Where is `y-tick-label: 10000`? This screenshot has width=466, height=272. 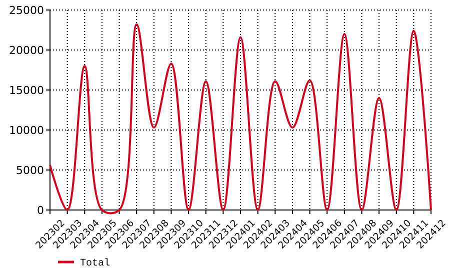
y-tick-label: 10000 is located at coordinates (26, 130).